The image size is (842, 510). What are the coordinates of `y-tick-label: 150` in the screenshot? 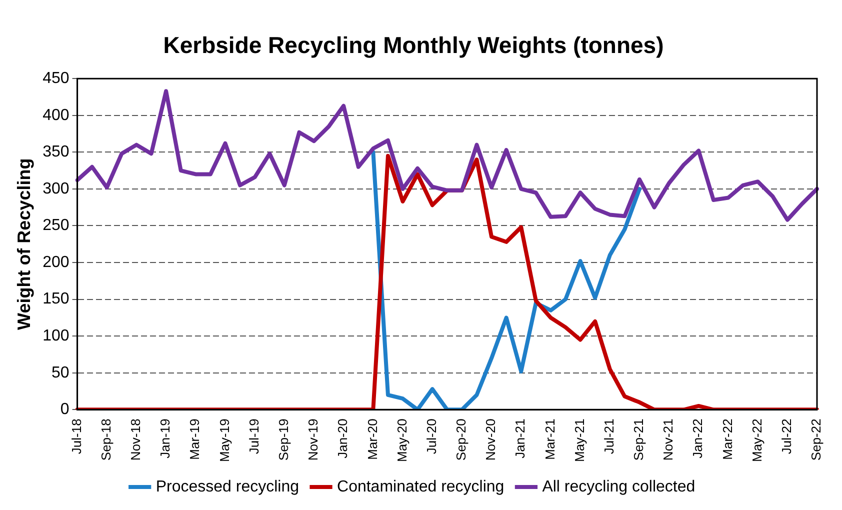 It's located at (56, 299).